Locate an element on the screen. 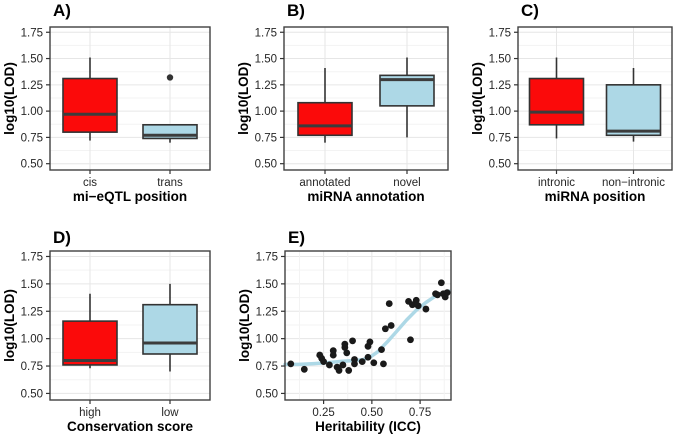 The height and width of the screenshot is (437, 685). x-axis-title: mi−eQTL position is located at coordinates (130, 196).